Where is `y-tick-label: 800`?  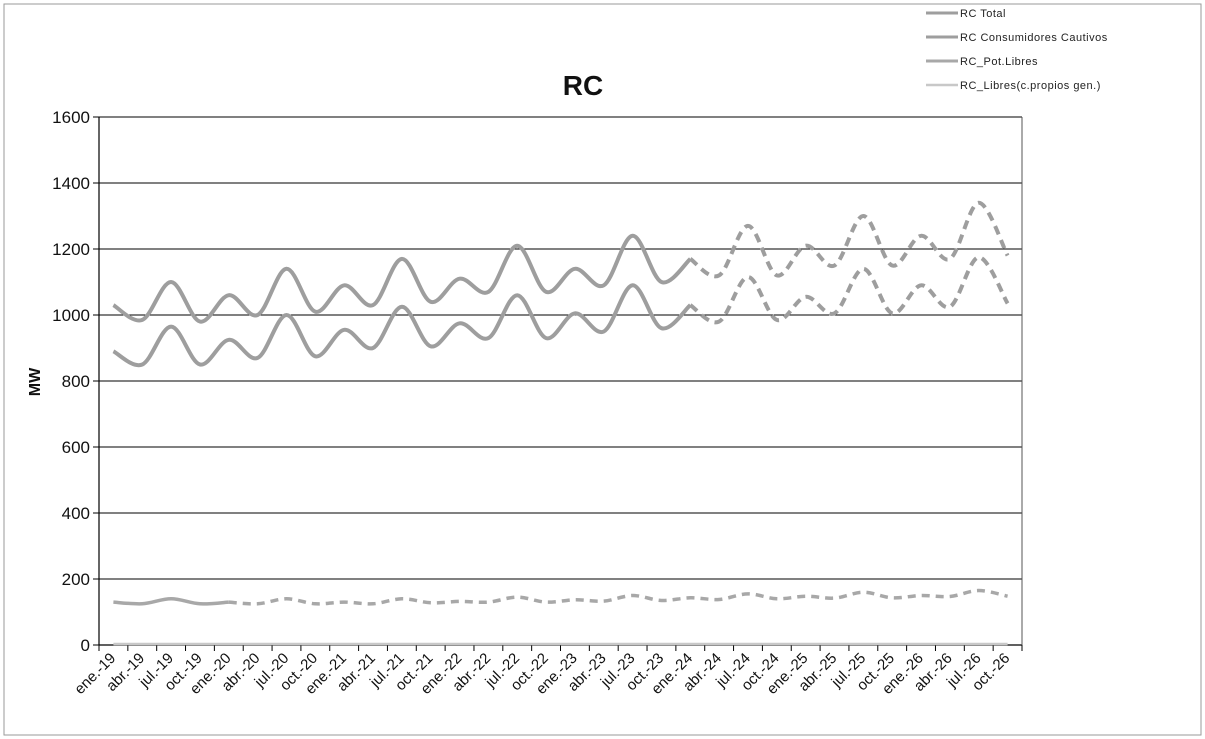 y-tick-label: 800 is located at coordinates (76, 381).